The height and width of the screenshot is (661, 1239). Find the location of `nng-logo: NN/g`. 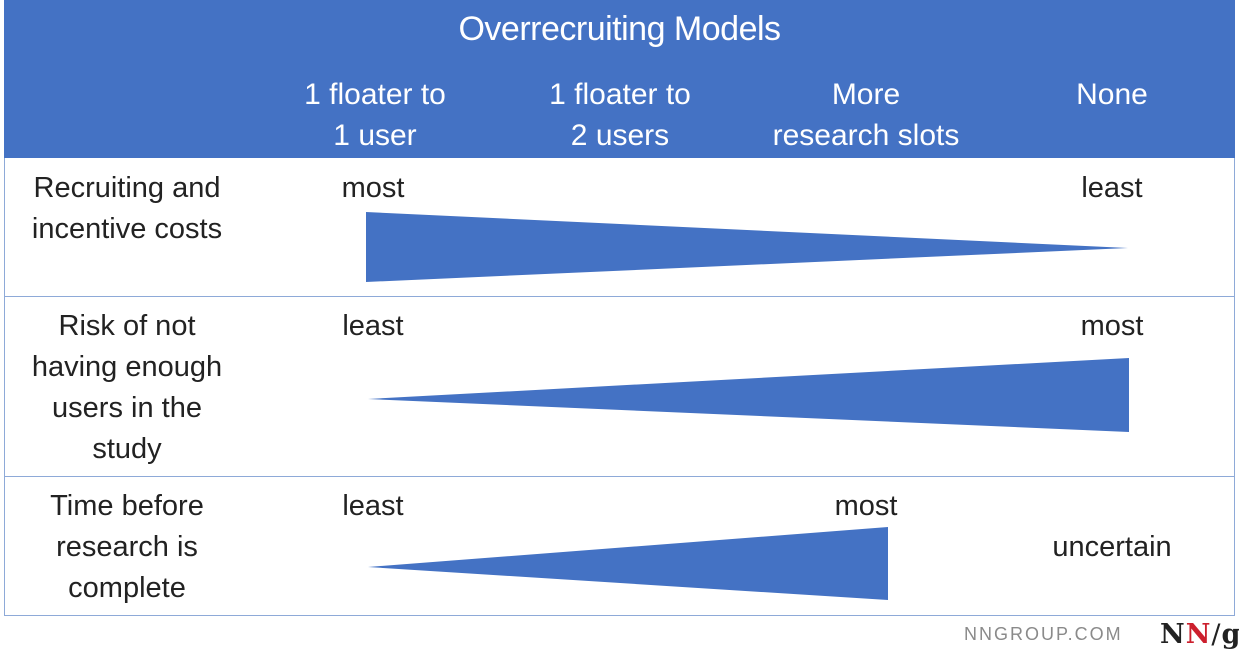

nng-logo: NN/g is located at coordinates (1199, 634).